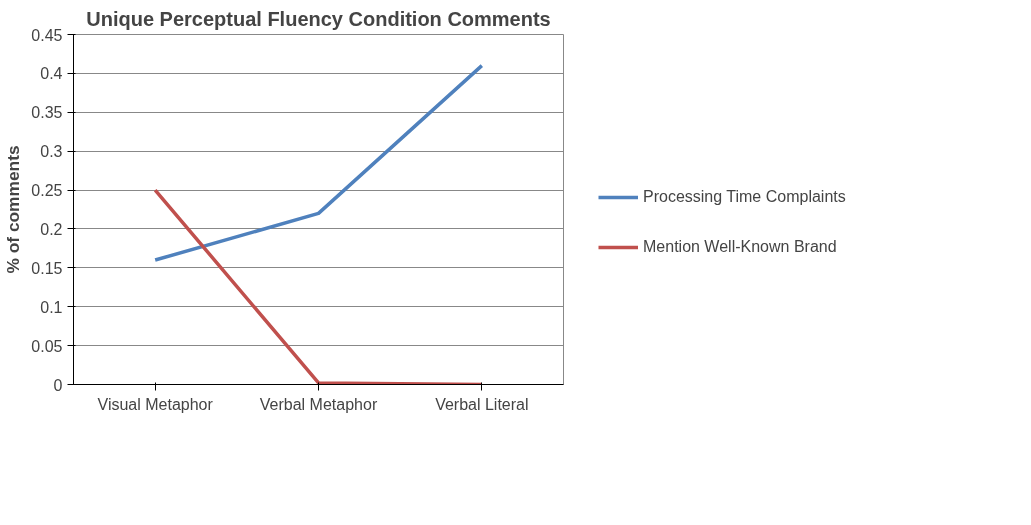 The width and height of the screenshot is (1031, 525). I want to click on y-tick-label: 0.2, so click(51, 229).